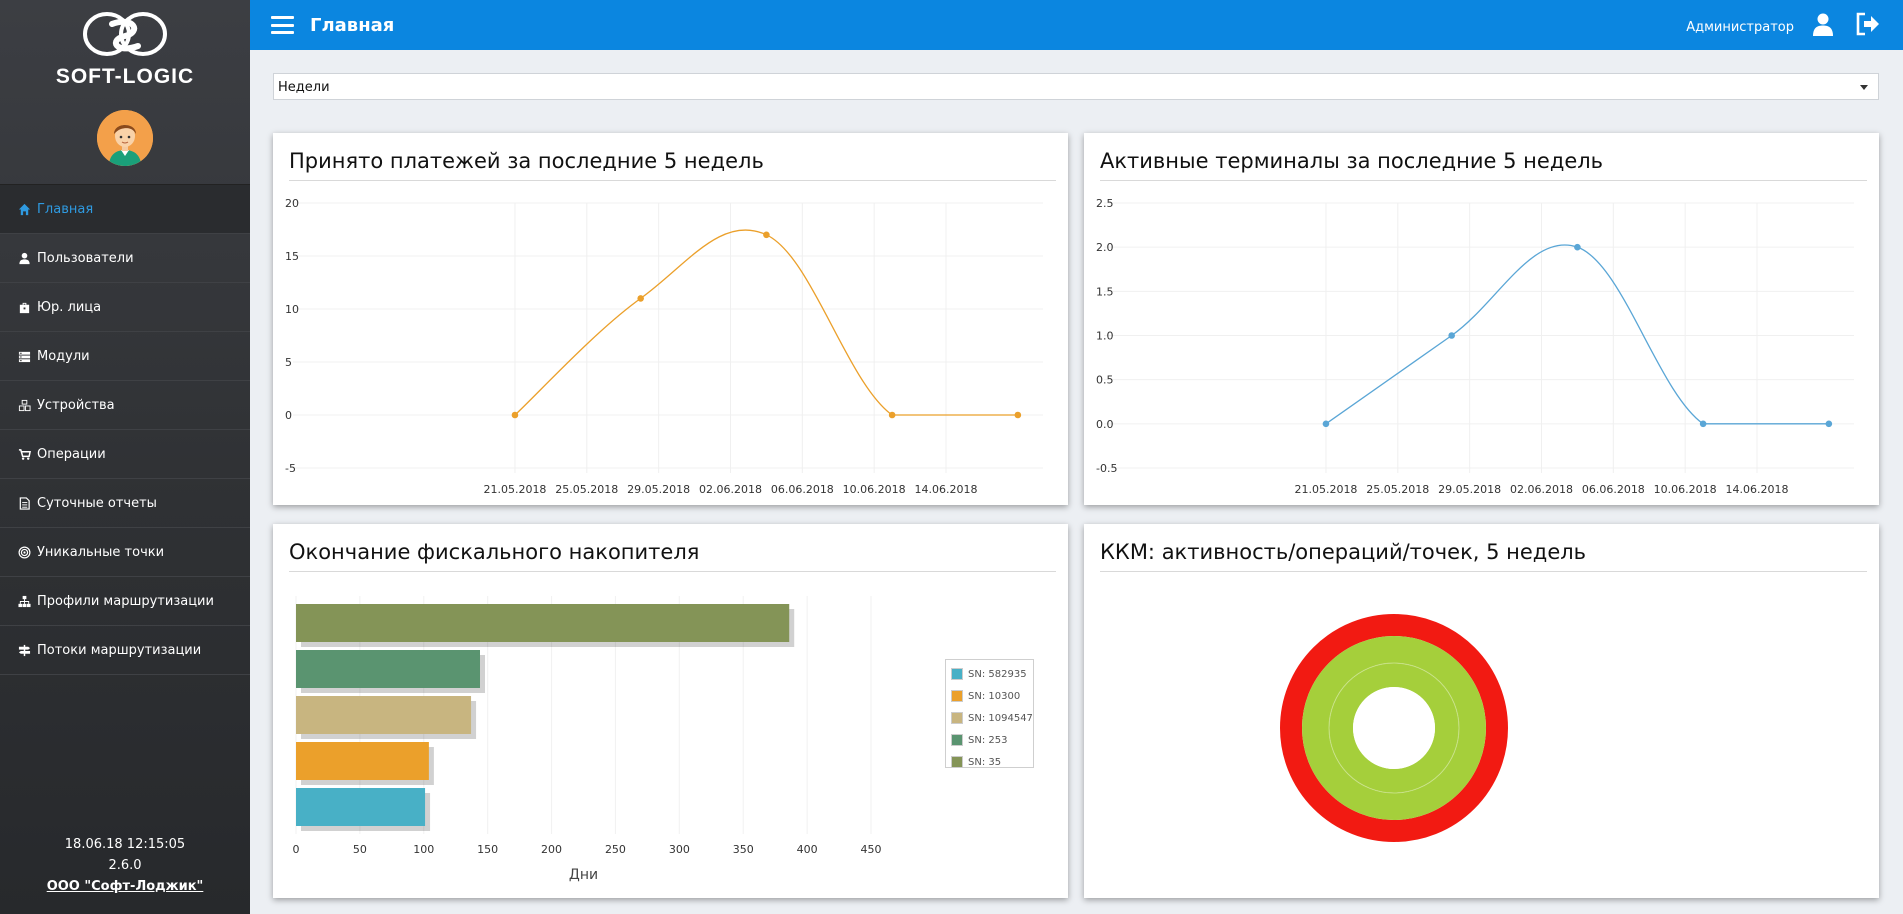 The image size is (1903, 914). I want to click on x-axis-label: Дни, so click(583, 875).